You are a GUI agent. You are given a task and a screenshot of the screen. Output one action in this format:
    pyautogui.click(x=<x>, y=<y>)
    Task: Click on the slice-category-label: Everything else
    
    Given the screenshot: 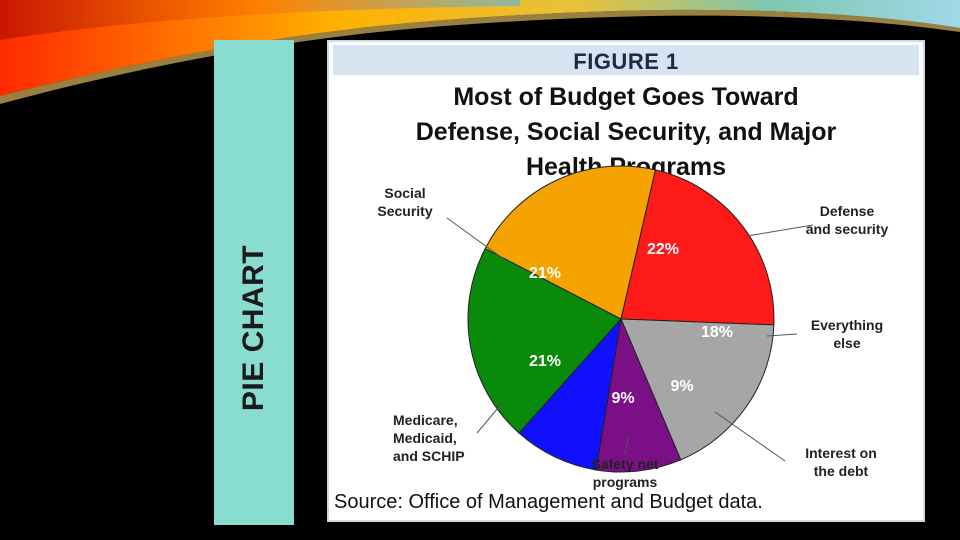 What is the action you would take?
    pyautogui.click(x=847, y=334)
    